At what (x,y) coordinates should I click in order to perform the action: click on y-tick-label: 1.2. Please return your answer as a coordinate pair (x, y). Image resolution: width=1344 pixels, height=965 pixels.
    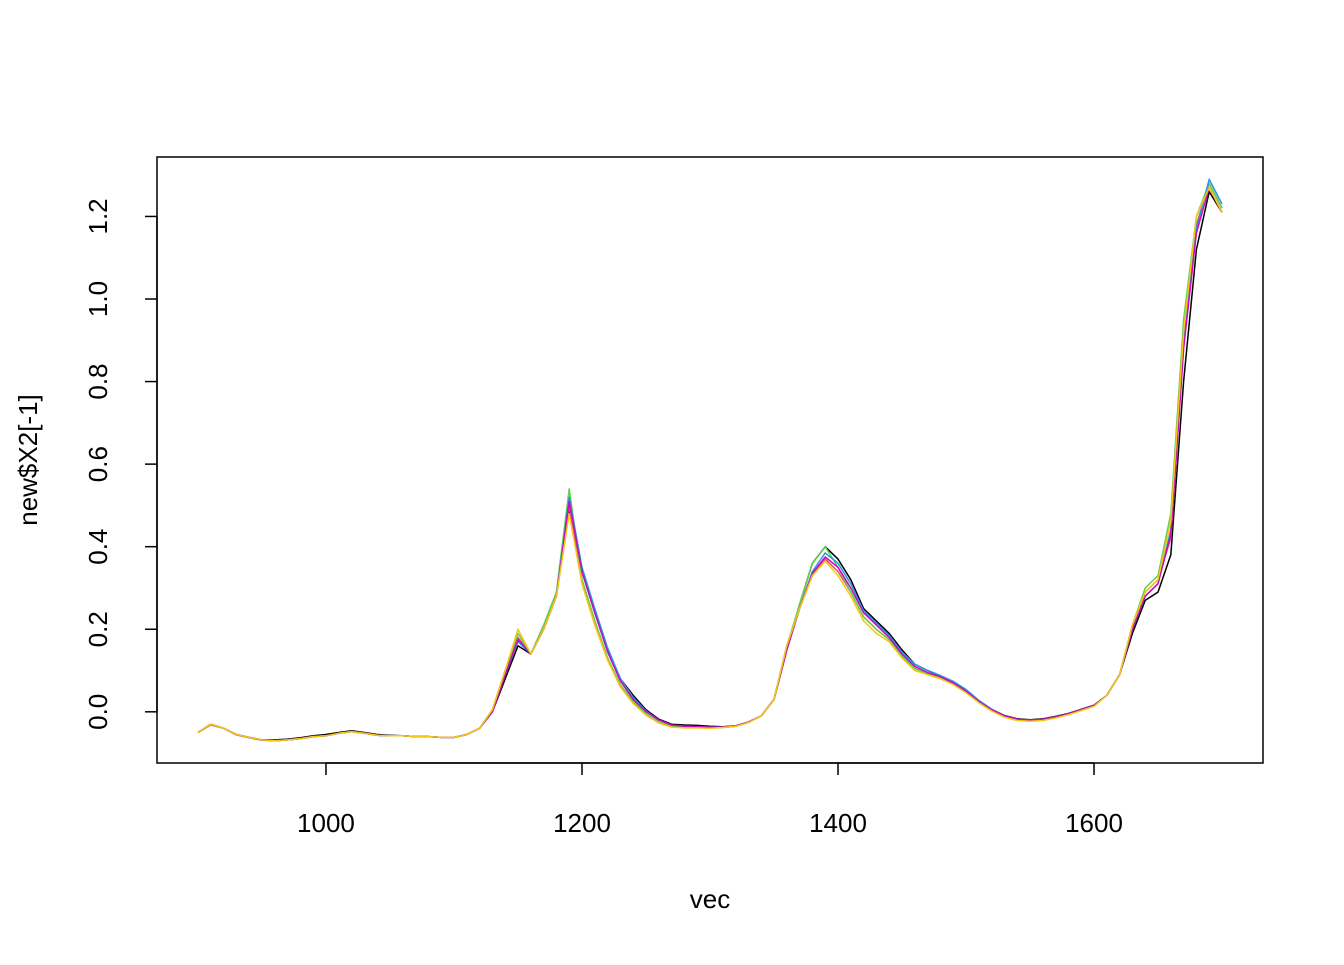
    Looking at the image, I should click on (98, 216).